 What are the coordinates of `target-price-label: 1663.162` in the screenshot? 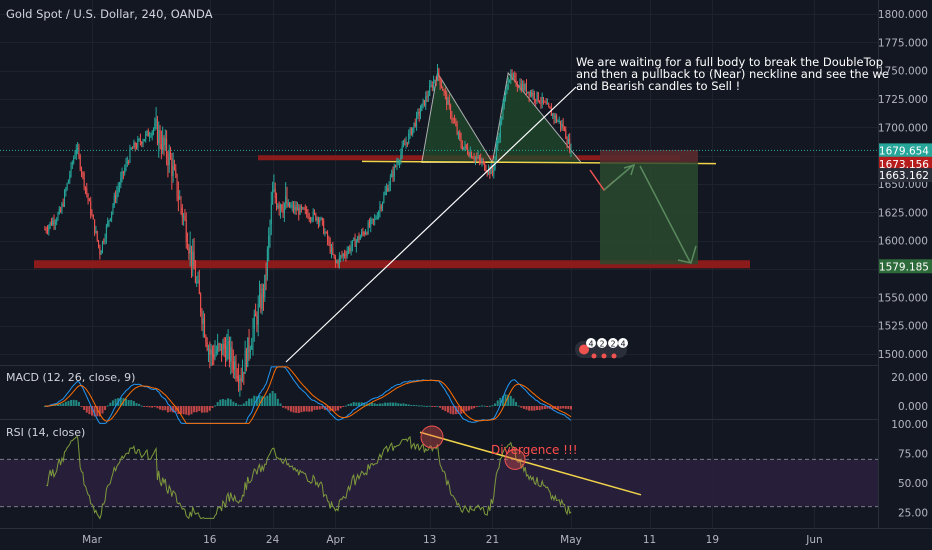 It's located at (905, 175).